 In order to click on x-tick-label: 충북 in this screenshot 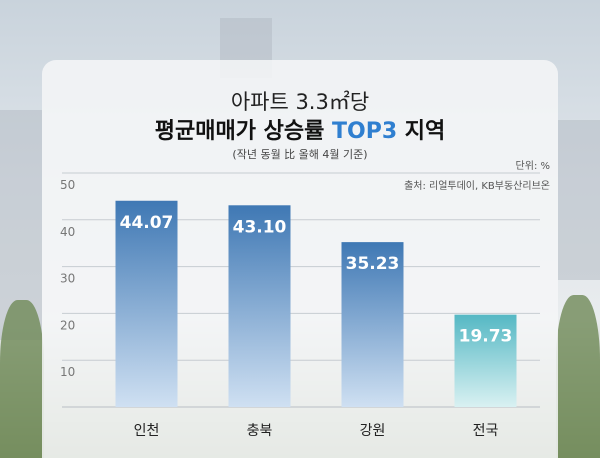, I will do `click(260, 431)`.